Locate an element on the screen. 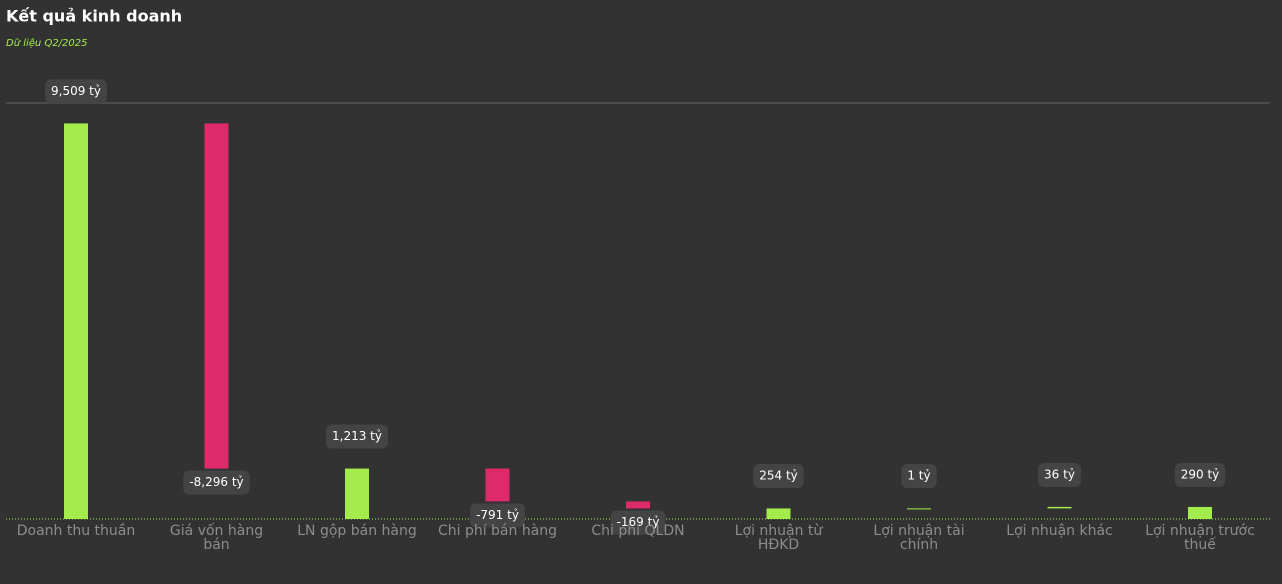  value-label: 290 tỷ is located at coordinates (1200, 474).